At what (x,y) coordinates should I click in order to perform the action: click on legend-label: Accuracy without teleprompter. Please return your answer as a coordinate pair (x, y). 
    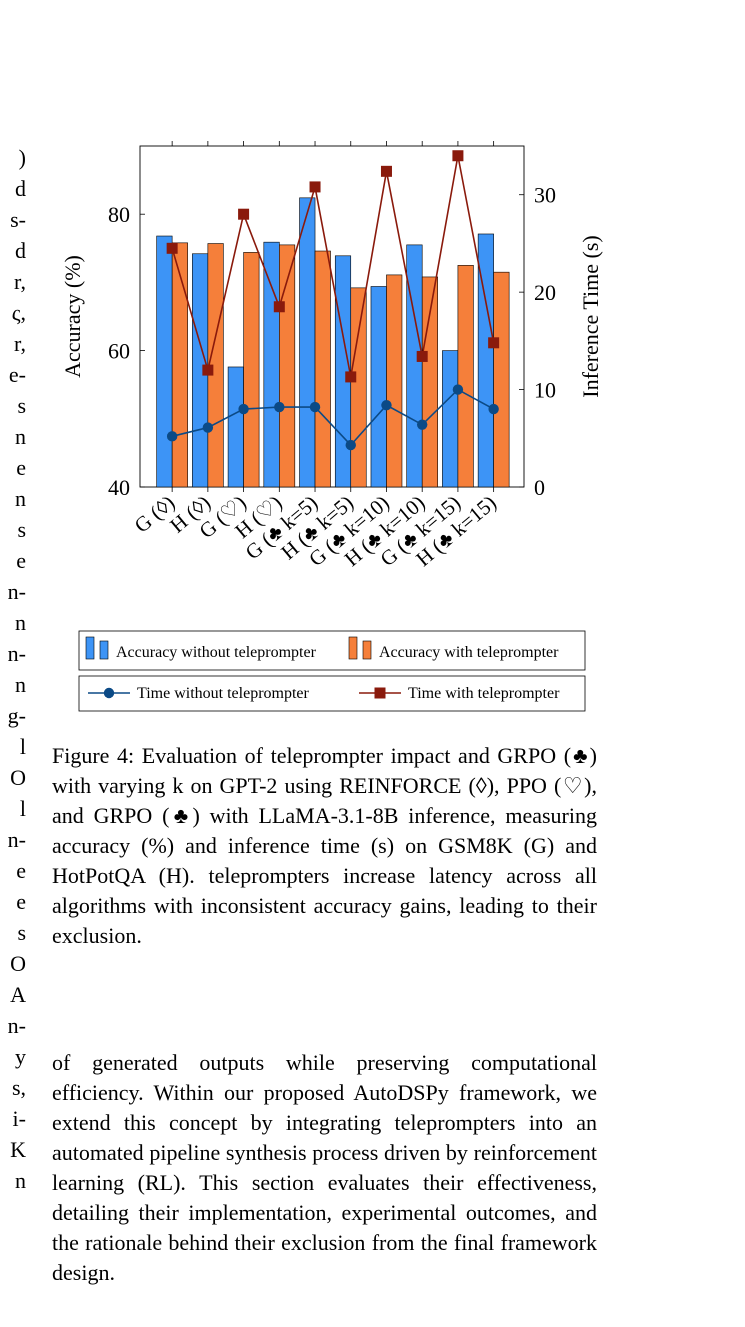
    Looking at the image, I should click on (216, 652).